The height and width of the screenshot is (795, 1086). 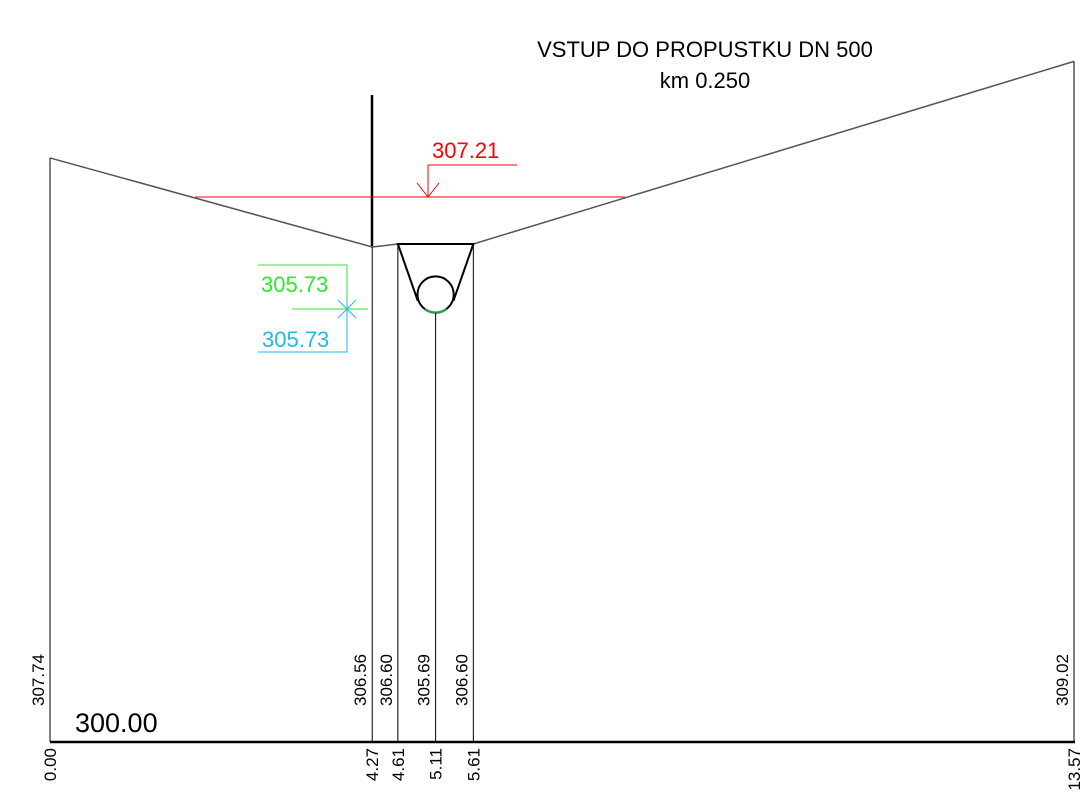 I want to click on elevation-label: 309.02, so click(x=1062, y=680).